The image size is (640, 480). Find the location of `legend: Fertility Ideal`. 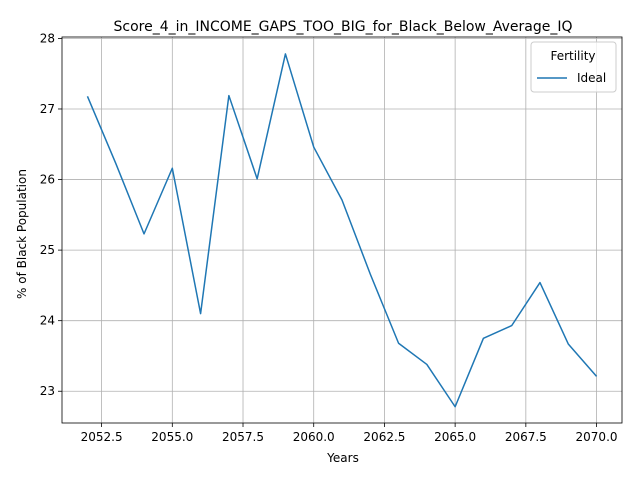

legend: Fertility Ideal is located at coordinates (573, 67).